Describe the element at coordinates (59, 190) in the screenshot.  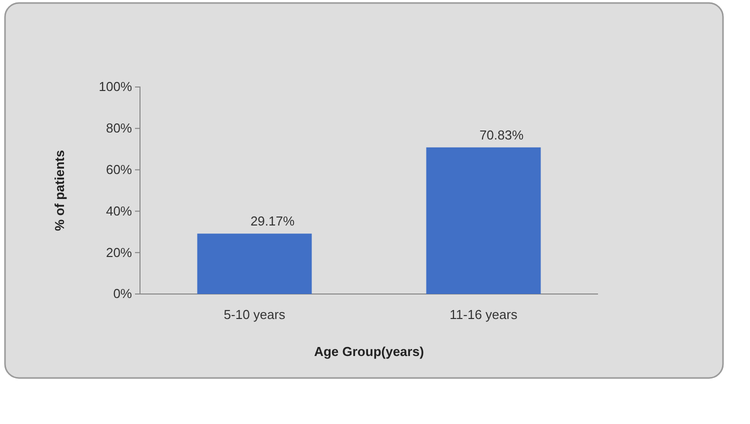
I see `y-axis-title: % of patients` at that location.